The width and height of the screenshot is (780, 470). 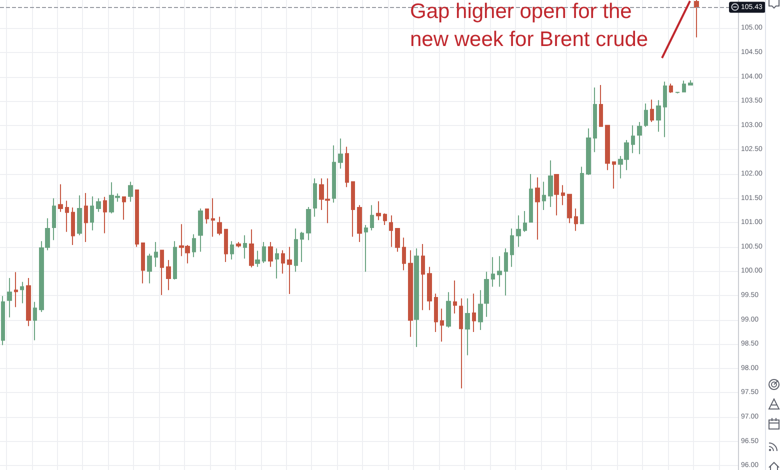 I want to click on annotation: Gap higher open for the new week for Brent crude, so click(x=530, y=26).